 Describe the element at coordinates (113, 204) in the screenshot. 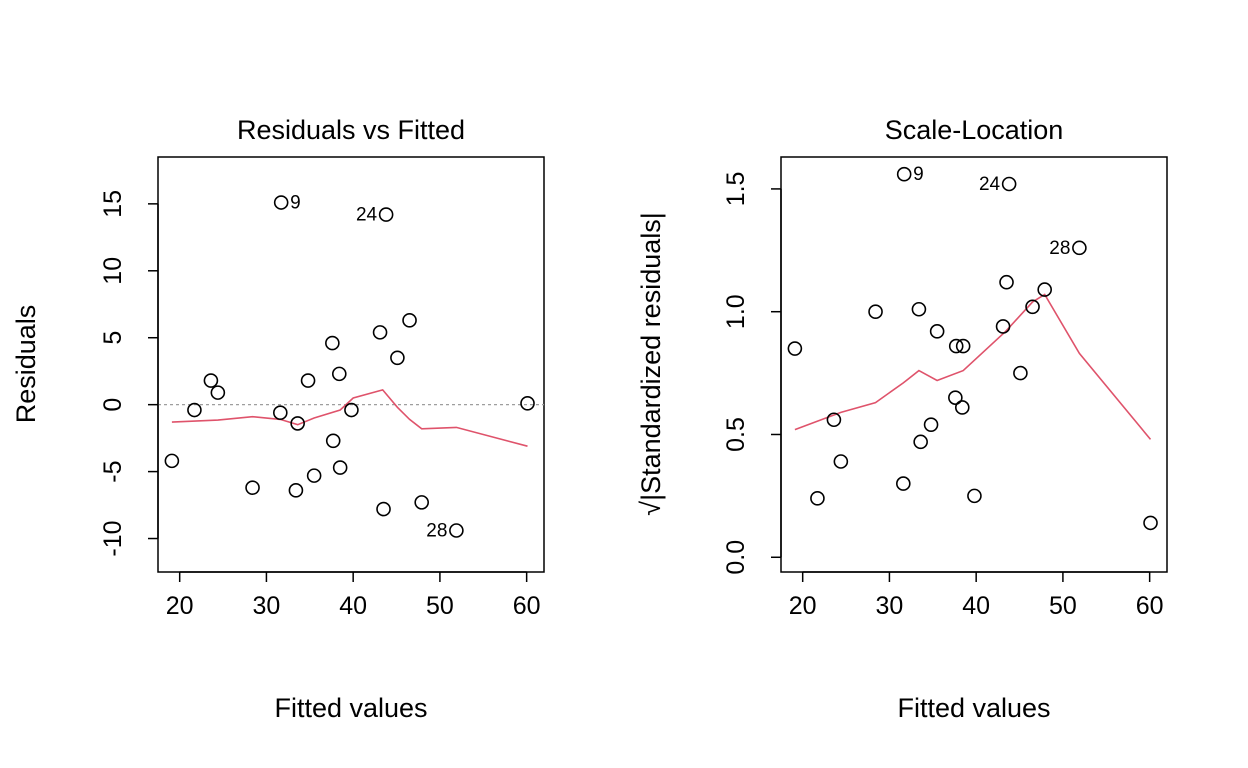

I see `y-tick-label: 15` at that location.